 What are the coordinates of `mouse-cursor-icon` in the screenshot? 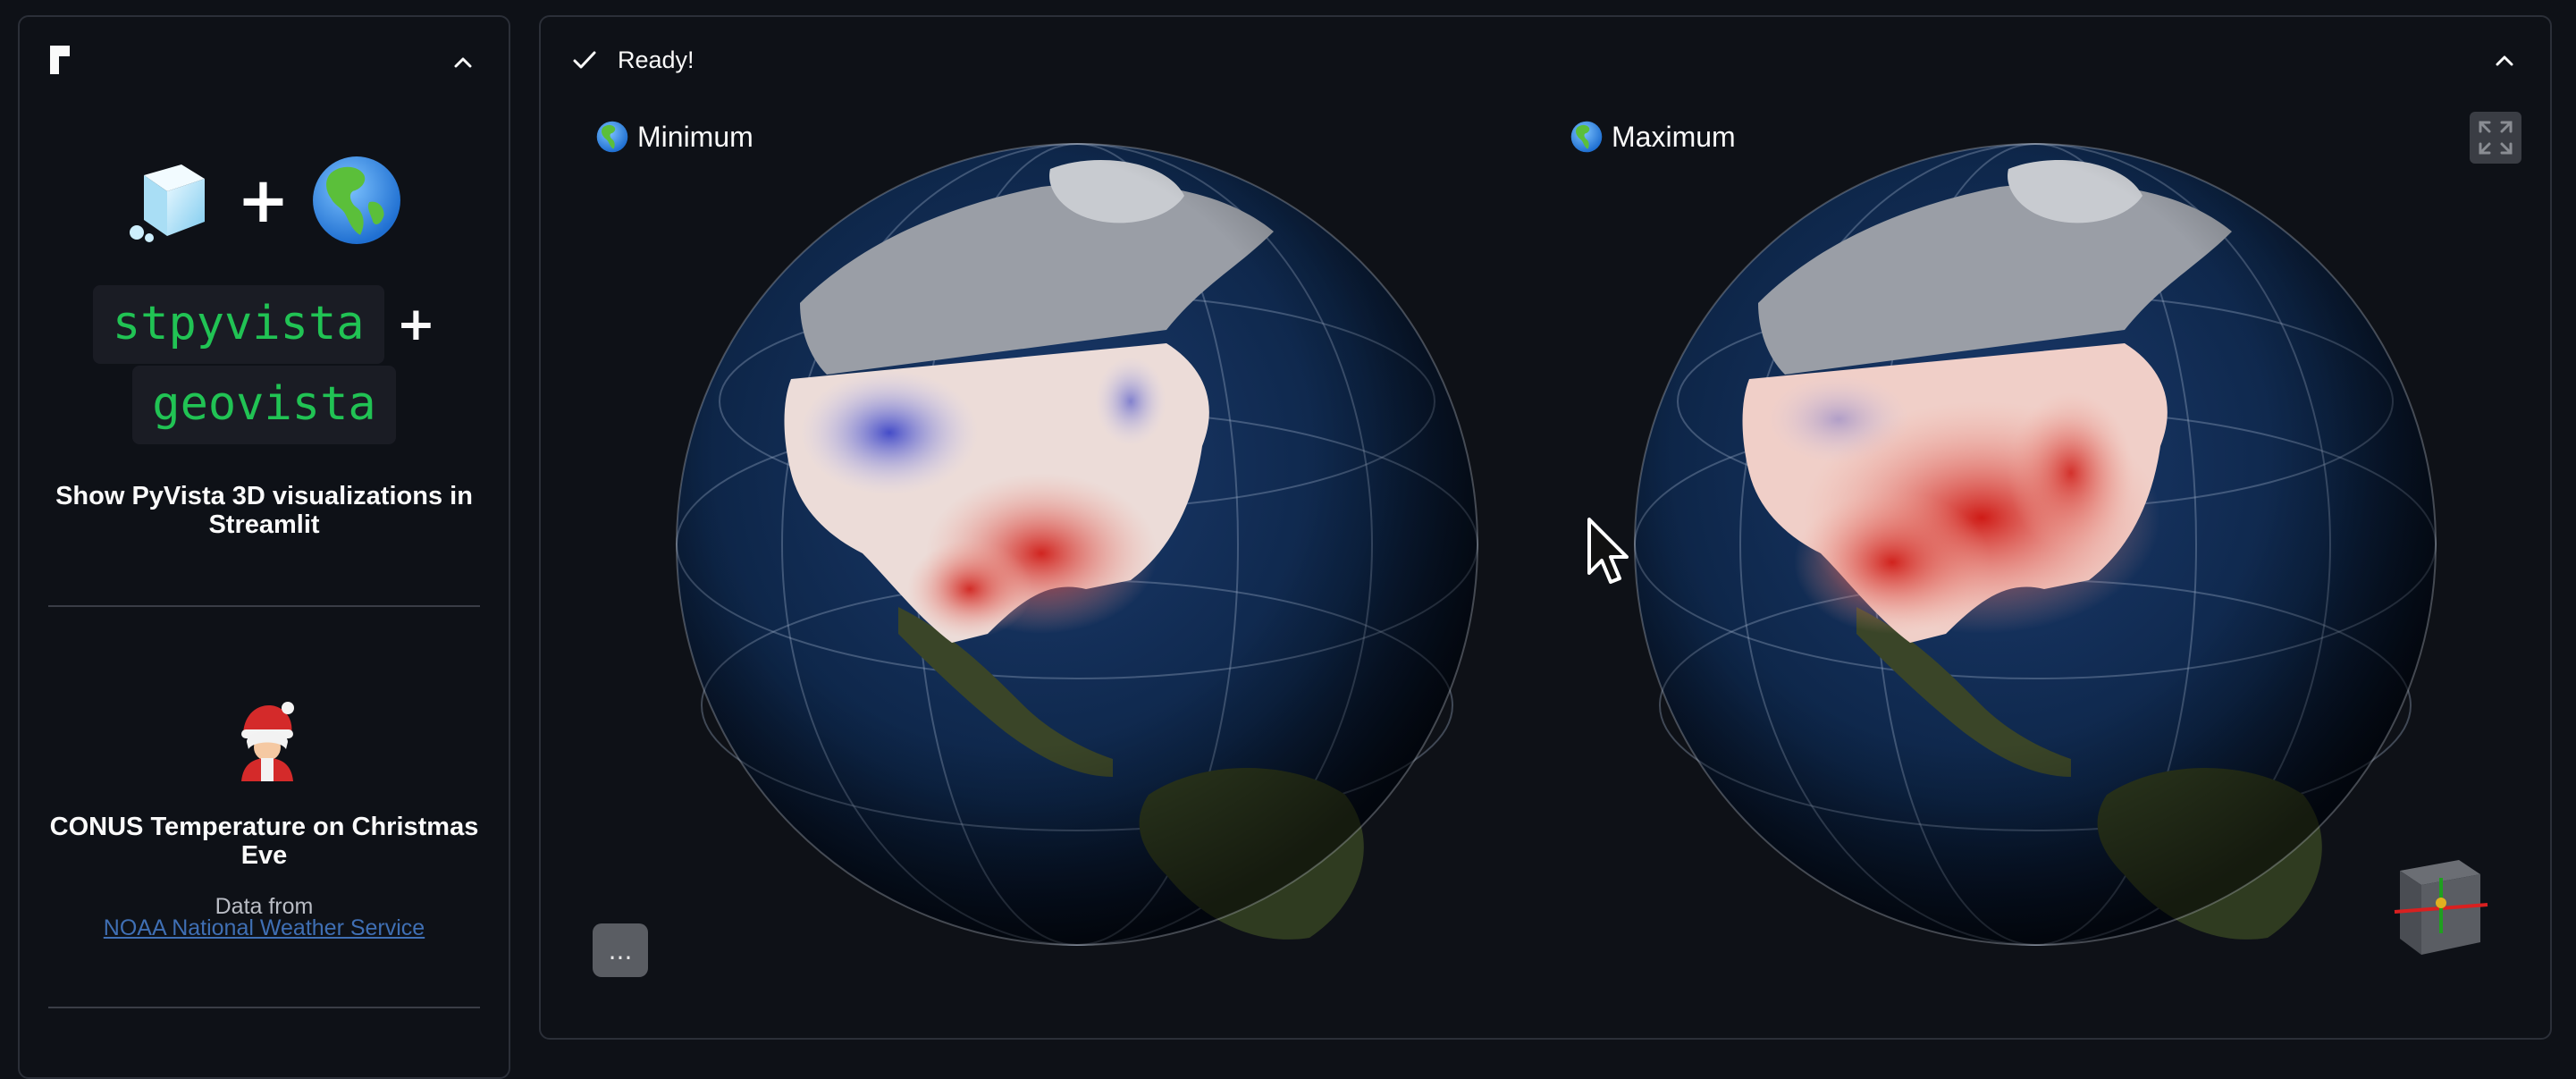 It's located at (1609, 551).